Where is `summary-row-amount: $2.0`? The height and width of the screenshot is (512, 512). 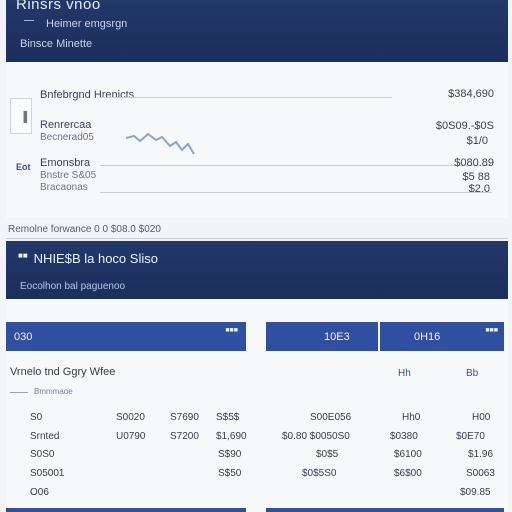
summary-row-amount: $2.0 is located at coordinates (479, 189).